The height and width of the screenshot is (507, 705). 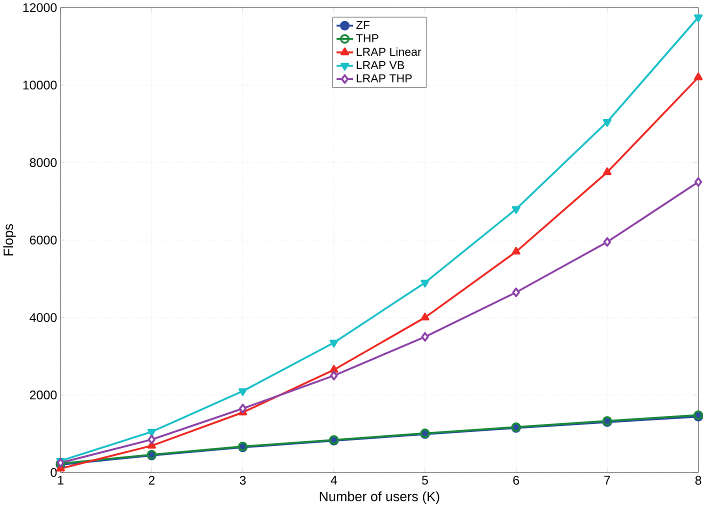 I want to click on y-tick-label: 12000, so click(x=40, y=7).